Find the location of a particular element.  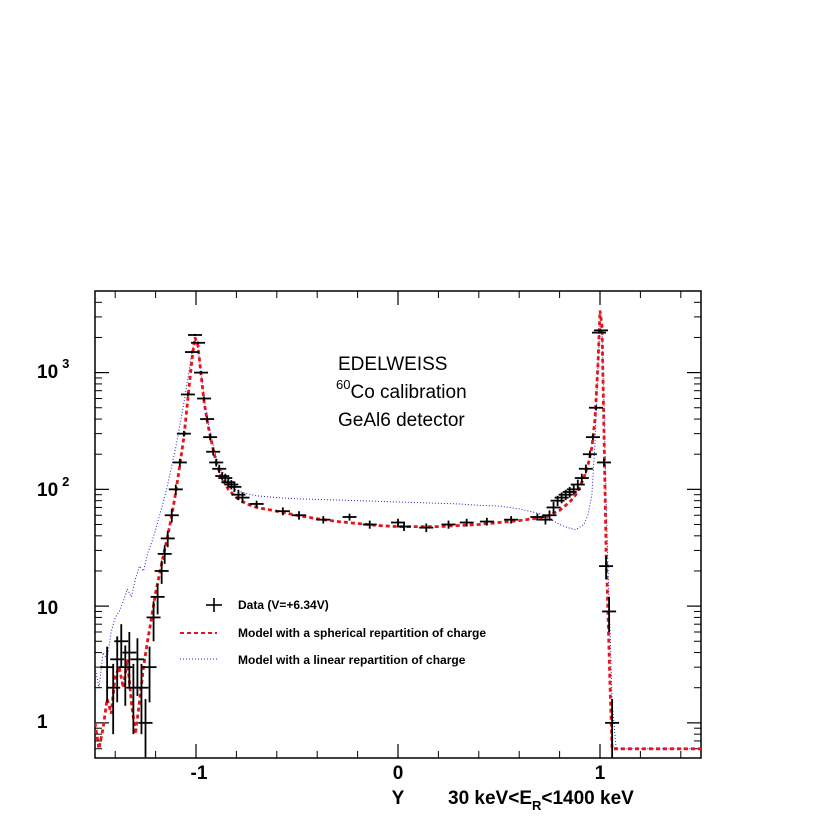

annotation-source-text: Co calibration is located at coordinates (408, 392).